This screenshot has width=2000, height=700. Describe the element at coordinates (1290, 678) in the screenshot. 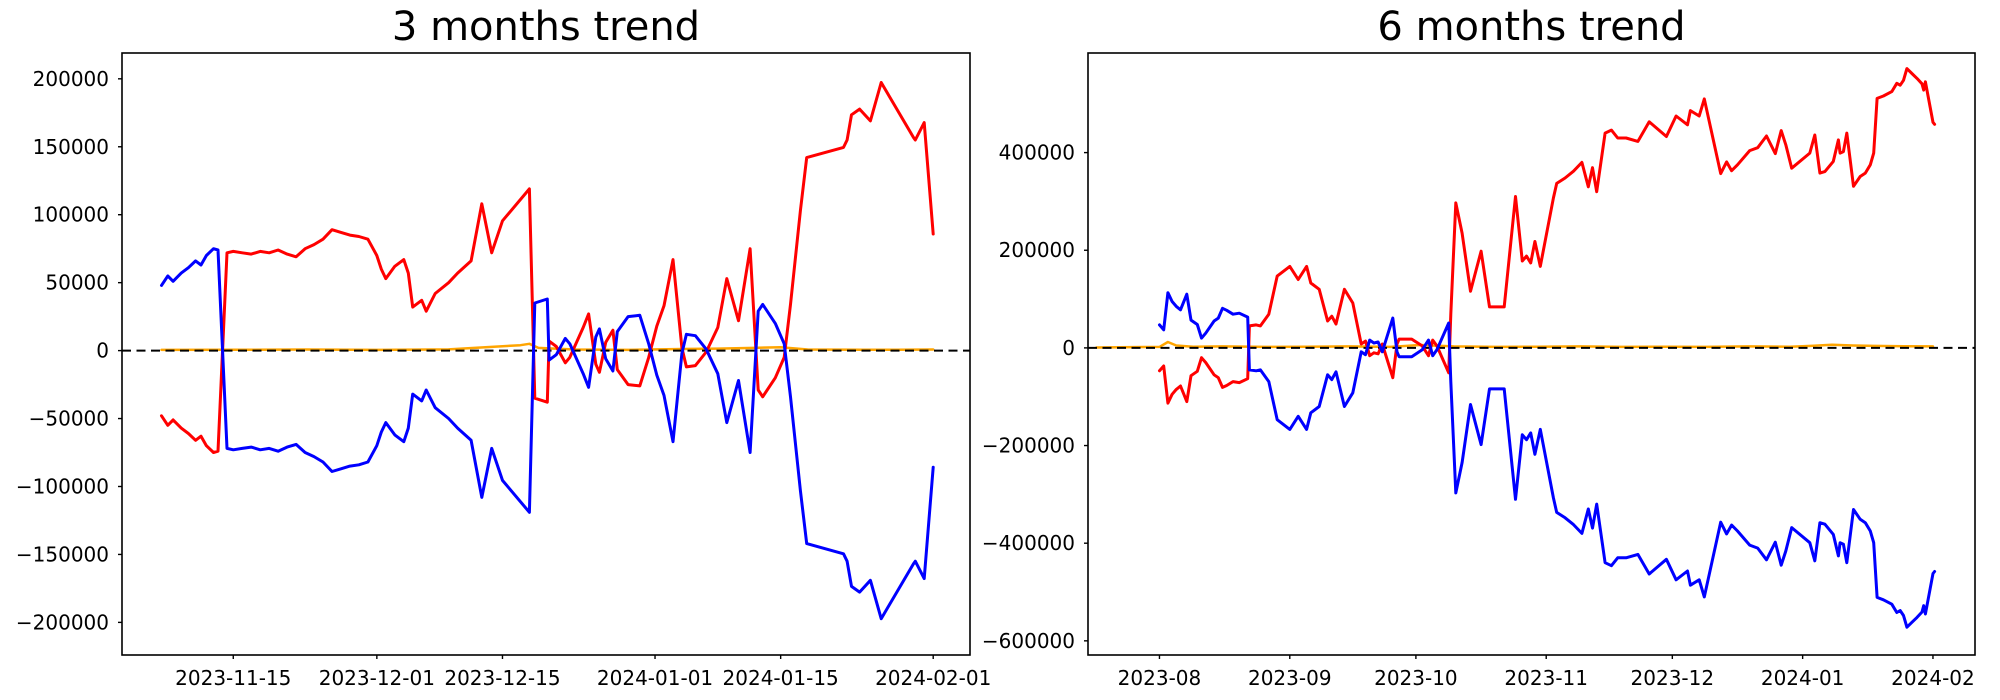

I see `x-tick-label: 2023-09` at that location.